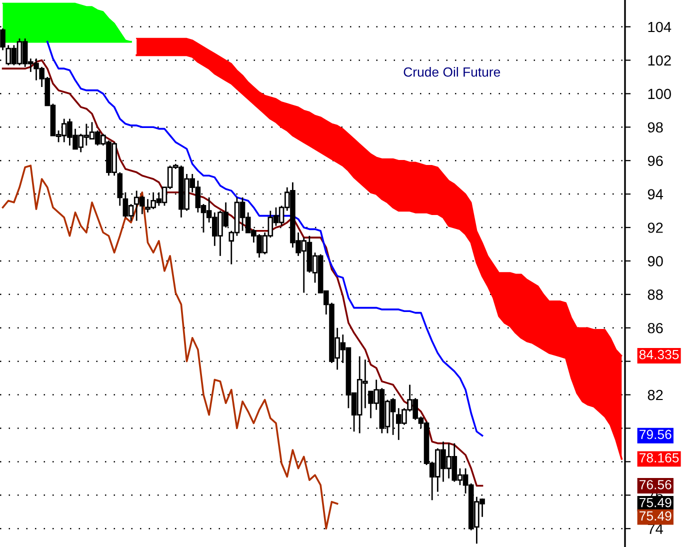  What do you see at coordinates (3, 39) in the screenshot?
I see `candlestick` at bounding box center [3, 39].